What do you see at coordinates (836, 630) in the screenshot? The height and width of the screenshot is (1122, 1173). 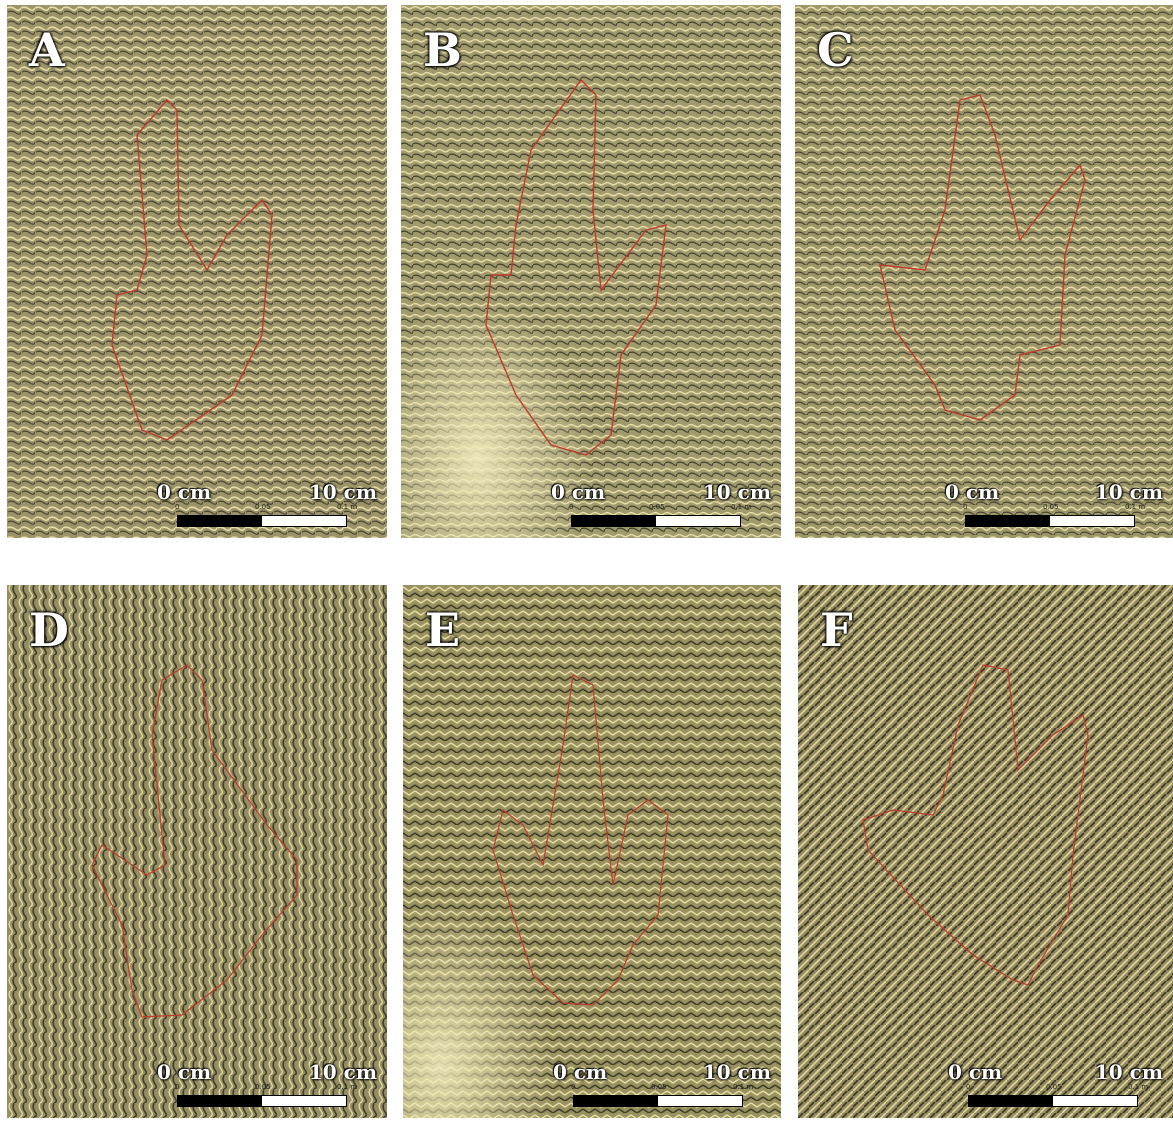 I see `panel-label: F` at bounding box center [836, 630].